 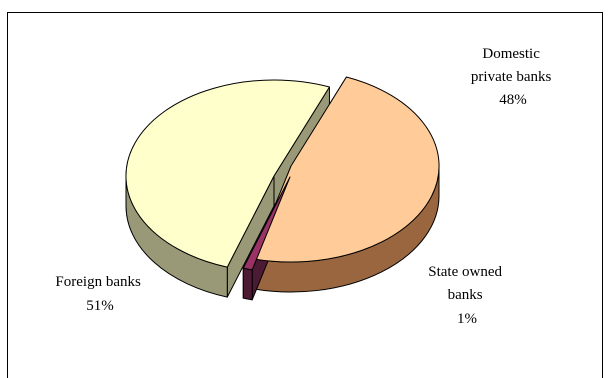 I want to click on slice-state, so click(x=266, y=223).